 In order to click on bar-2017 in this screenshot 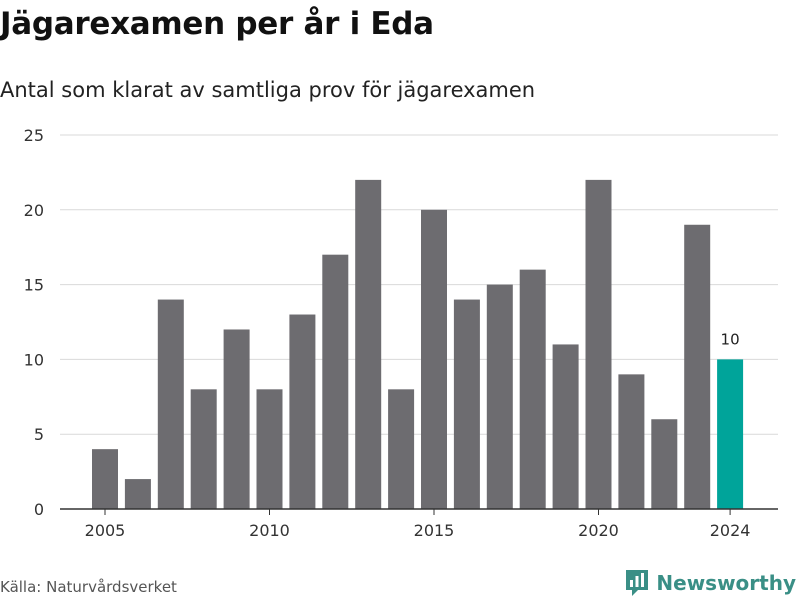, I will do `click(499, 396)`.